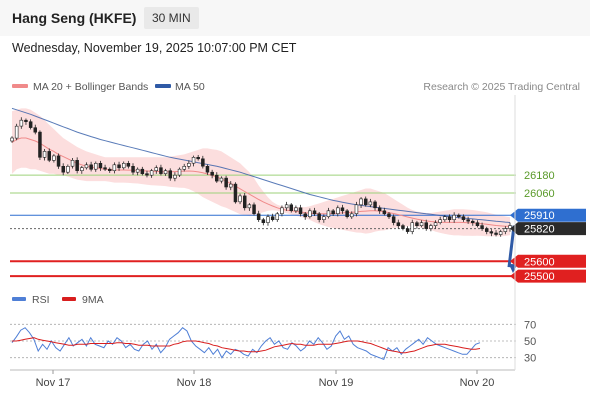 The image size is (590, 400). What do you see at coordinates (511, 246) in the screenshot?
I see `arrow-shaft` at bounding box center [511, 246].